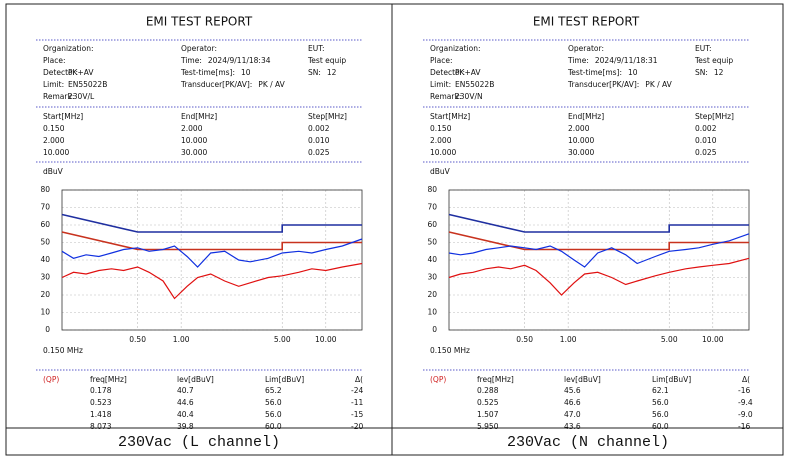 This screenshot has height=467, width=787. What do you see at coordinates (745, 414) in the screenshot?
I see `results-cell: -9.0` at bounding box center [745, 414].